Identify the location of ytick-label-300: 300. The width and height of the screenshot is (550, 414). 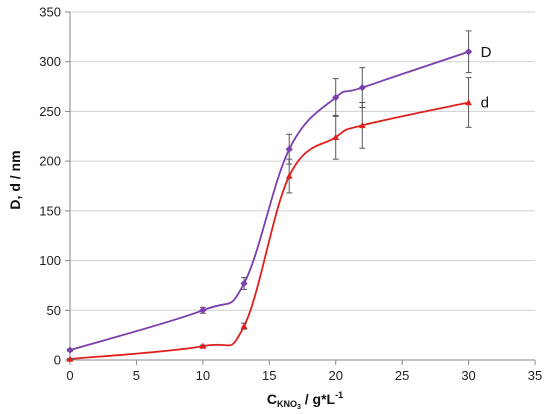
(50, 61).